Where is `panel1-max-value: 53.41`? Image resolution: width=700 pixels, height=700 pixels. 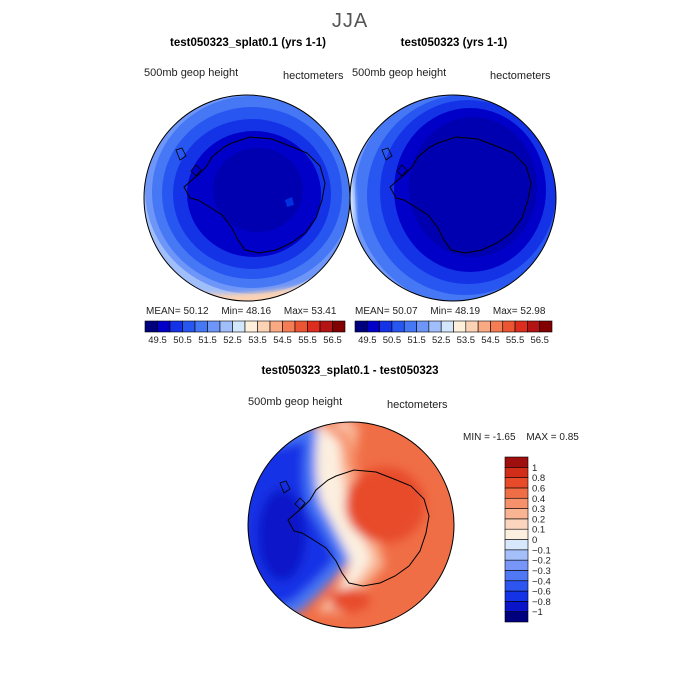
panel1-max-value: 53.41 is located at coordinates (324, 311).